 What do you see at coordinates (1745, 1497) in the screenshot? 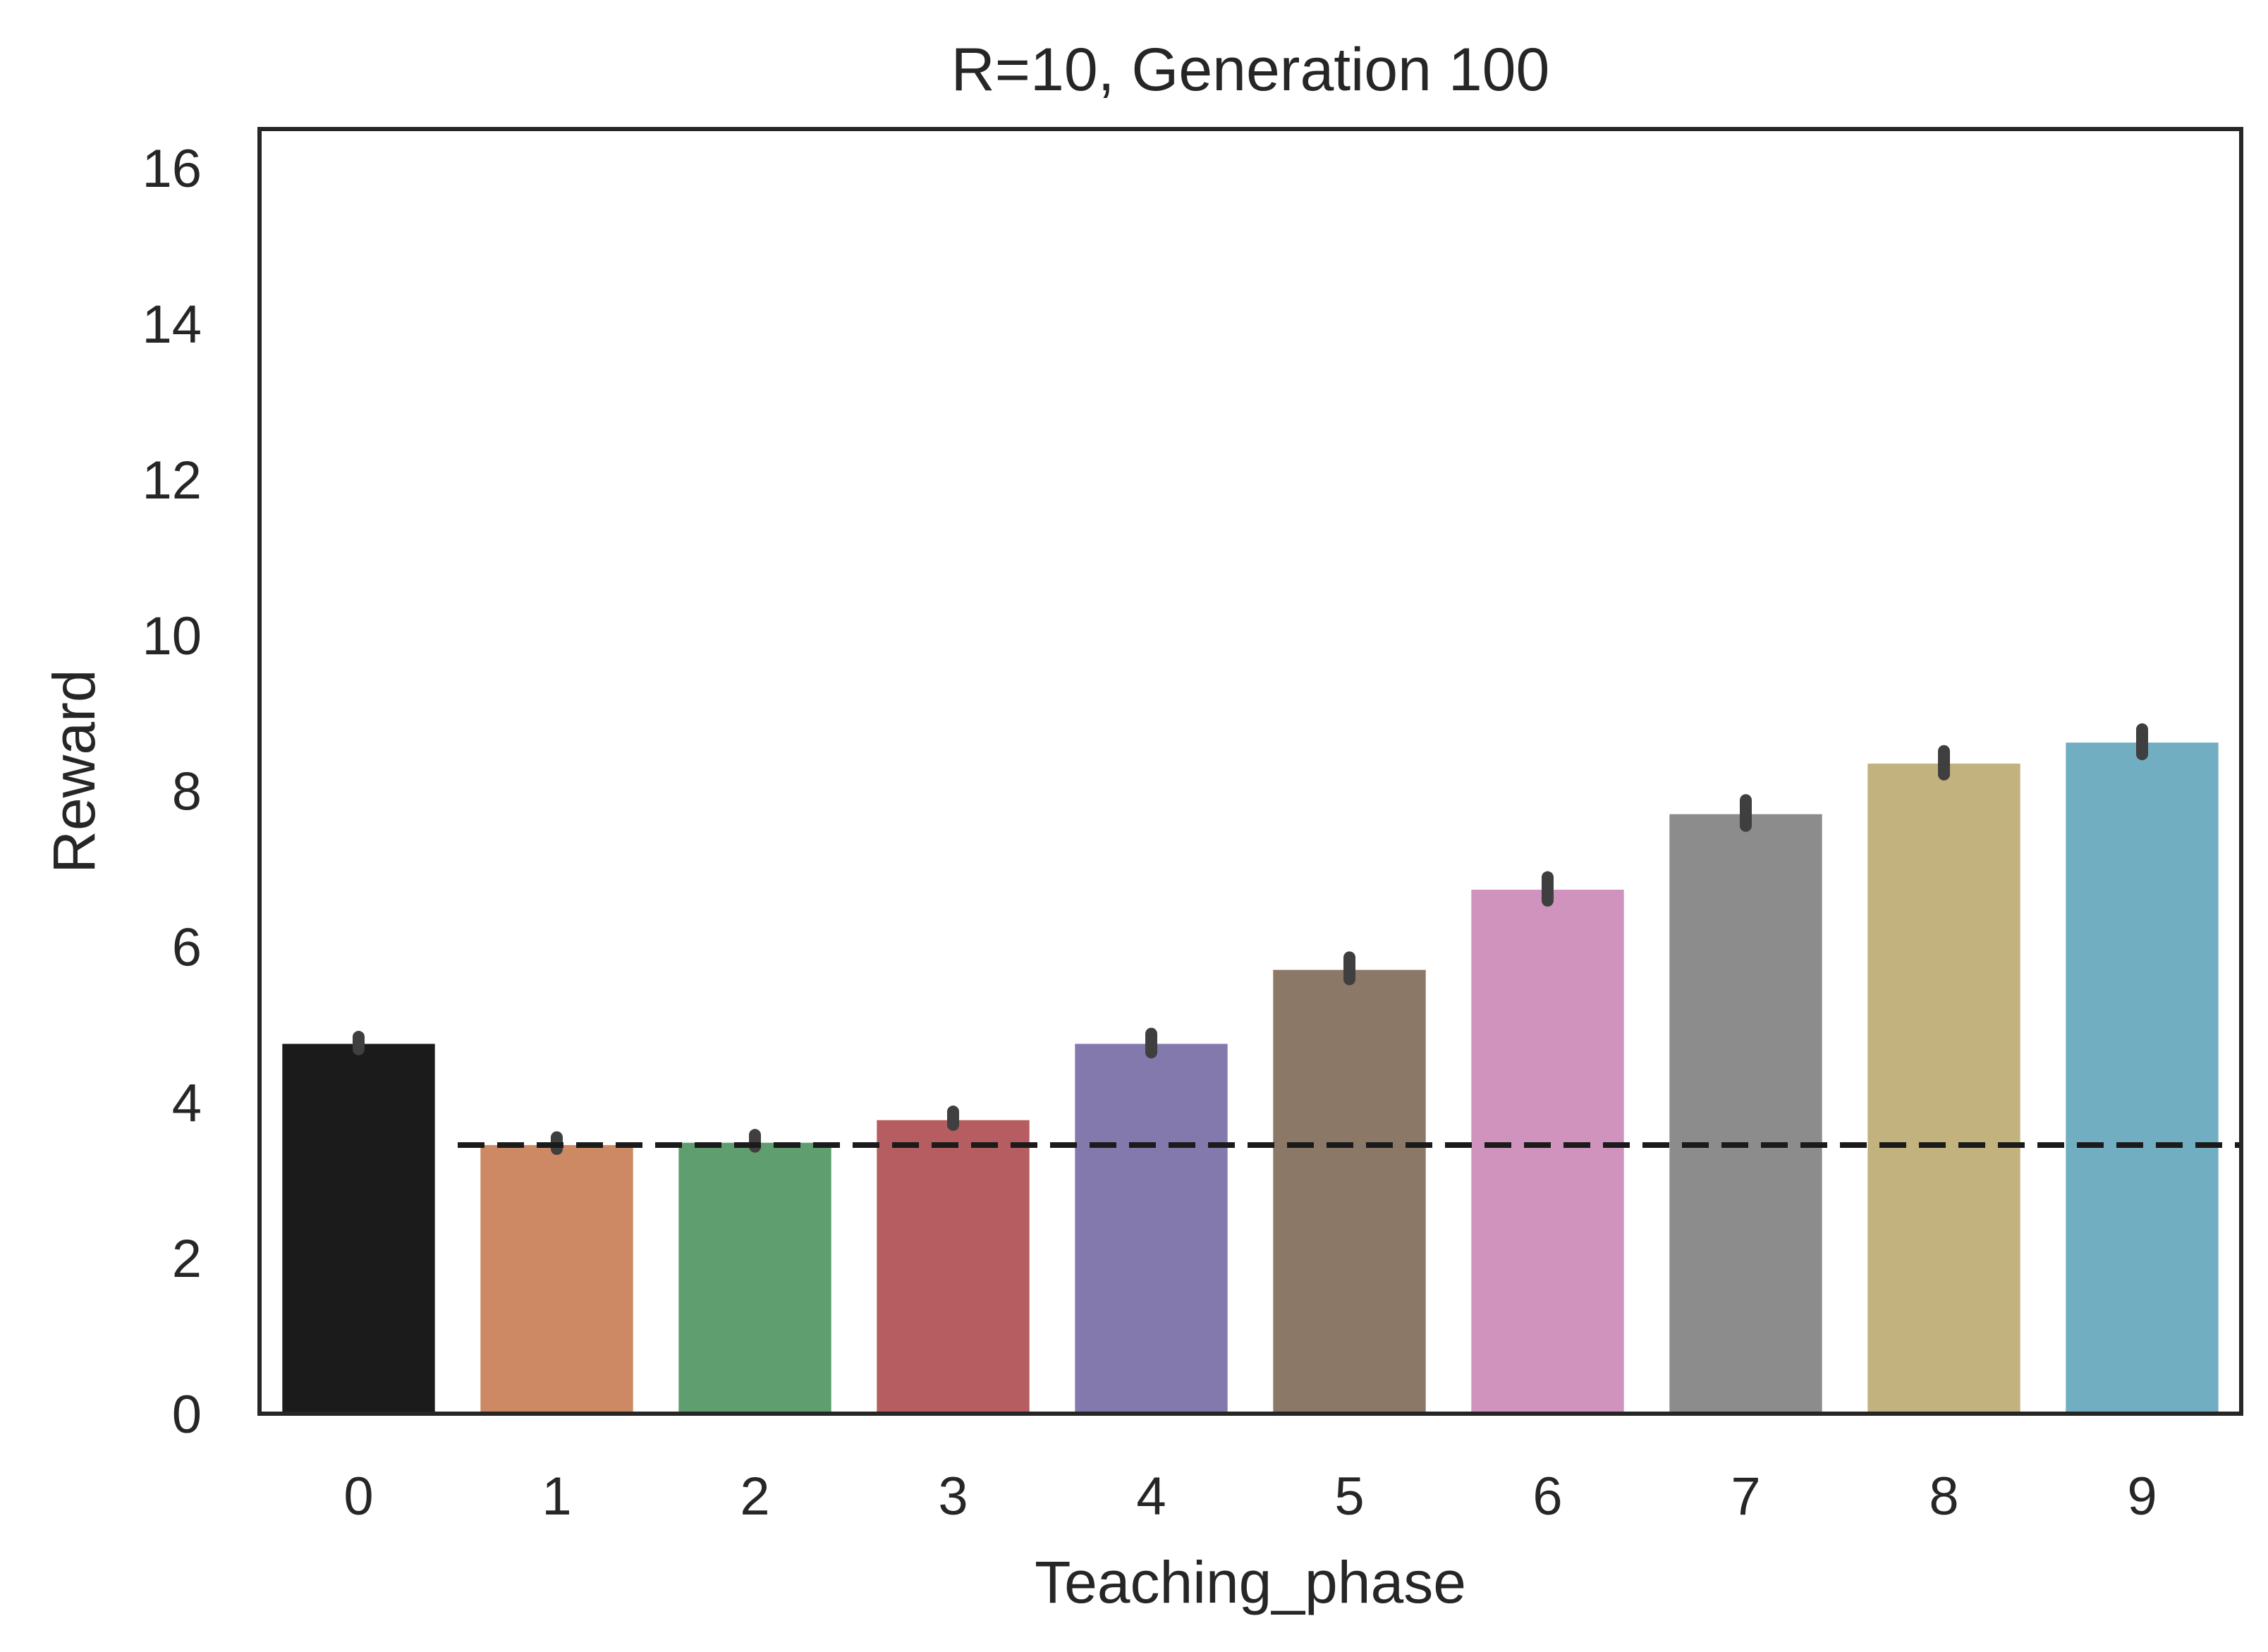
I see `x-tick-label-7: 7` at bounding box center [1745, 1497].